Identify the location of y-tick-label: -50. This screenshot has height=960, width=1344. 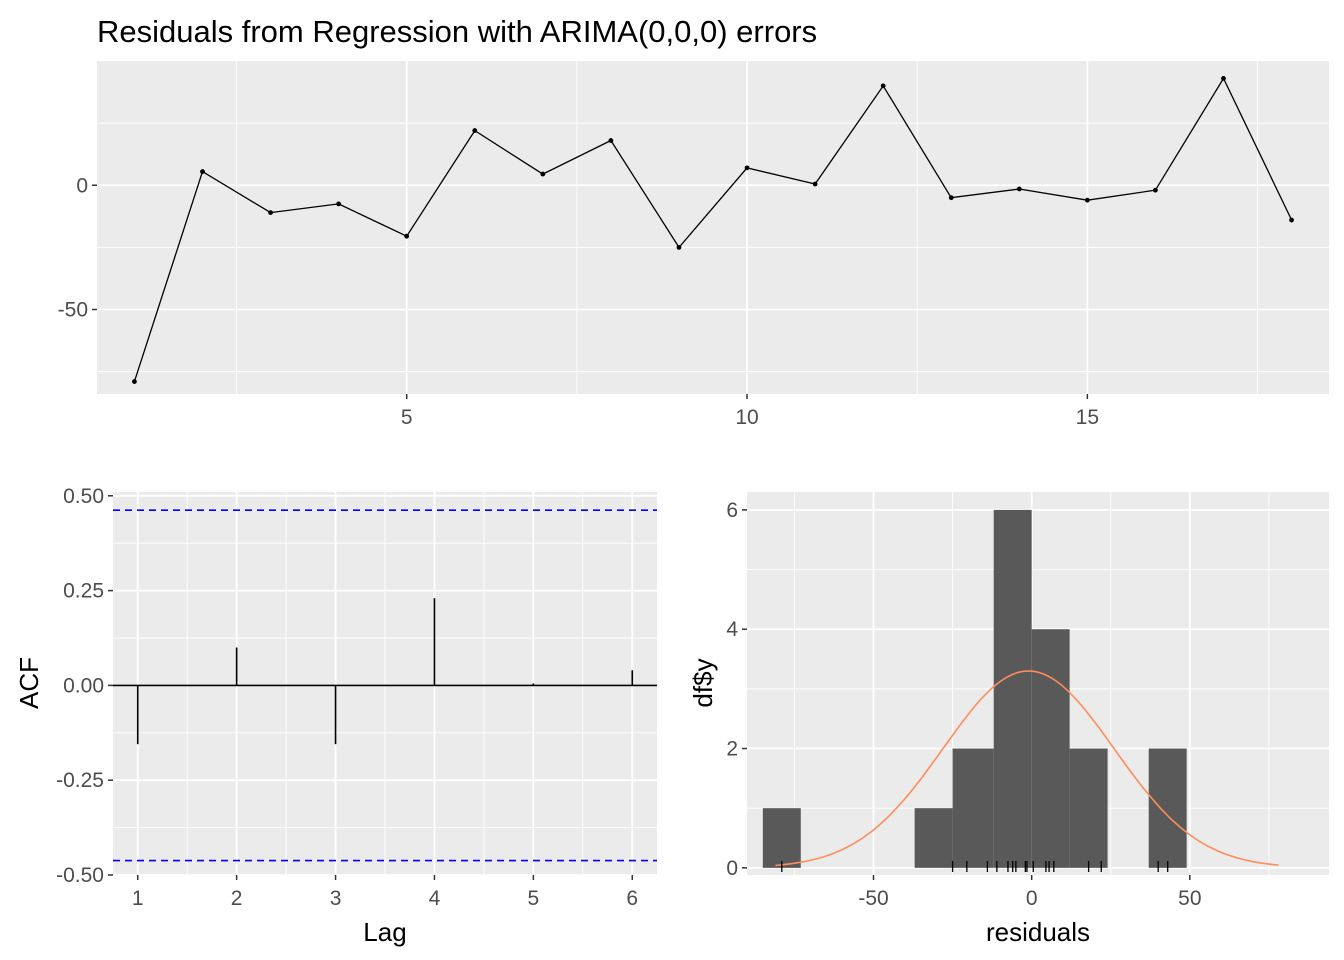
(73, 310).